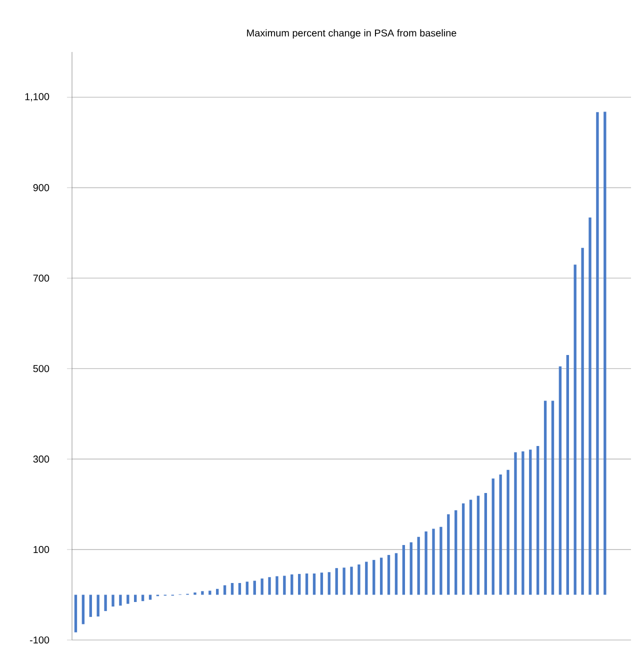  I want to click on y-tick-label: -100, so click(40, 640).